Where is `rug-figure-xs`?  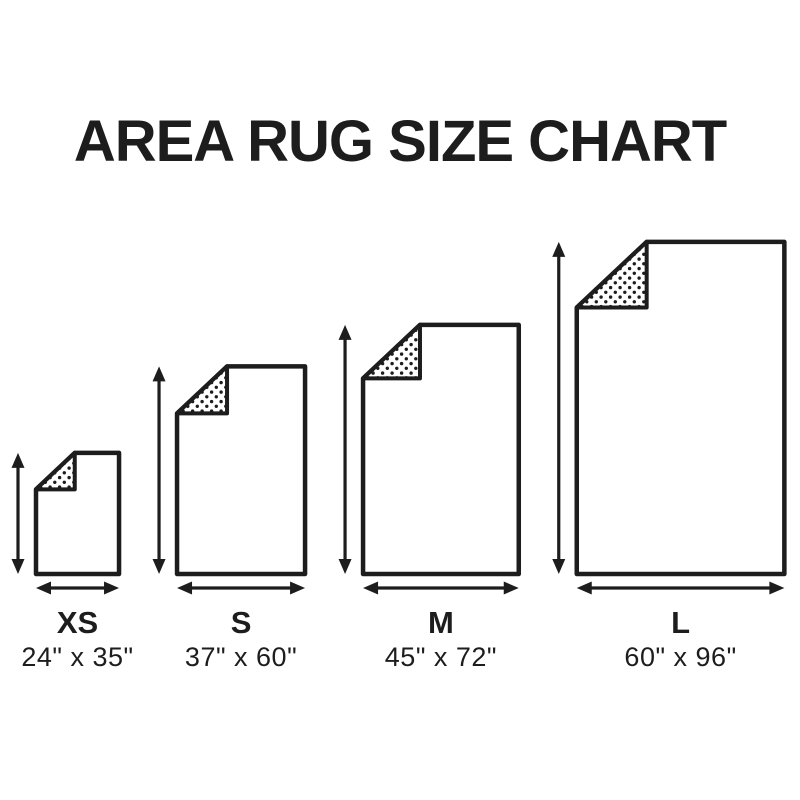 rug-figure-xs is located at coordinates (66, 522).